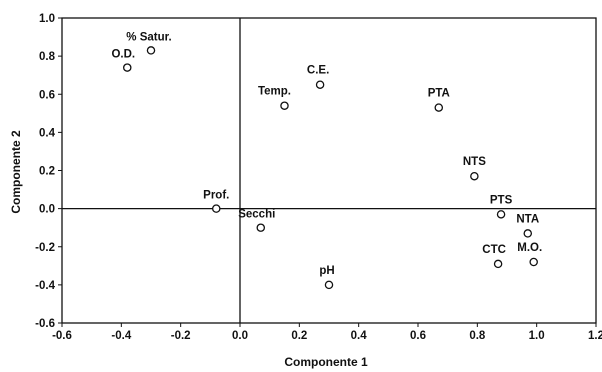 The image size is (602, 372). What do you see at coordinates (359, 336) in the screenshot?
I see `x-tick-label: 0.4` at bounding box center [359, 336].